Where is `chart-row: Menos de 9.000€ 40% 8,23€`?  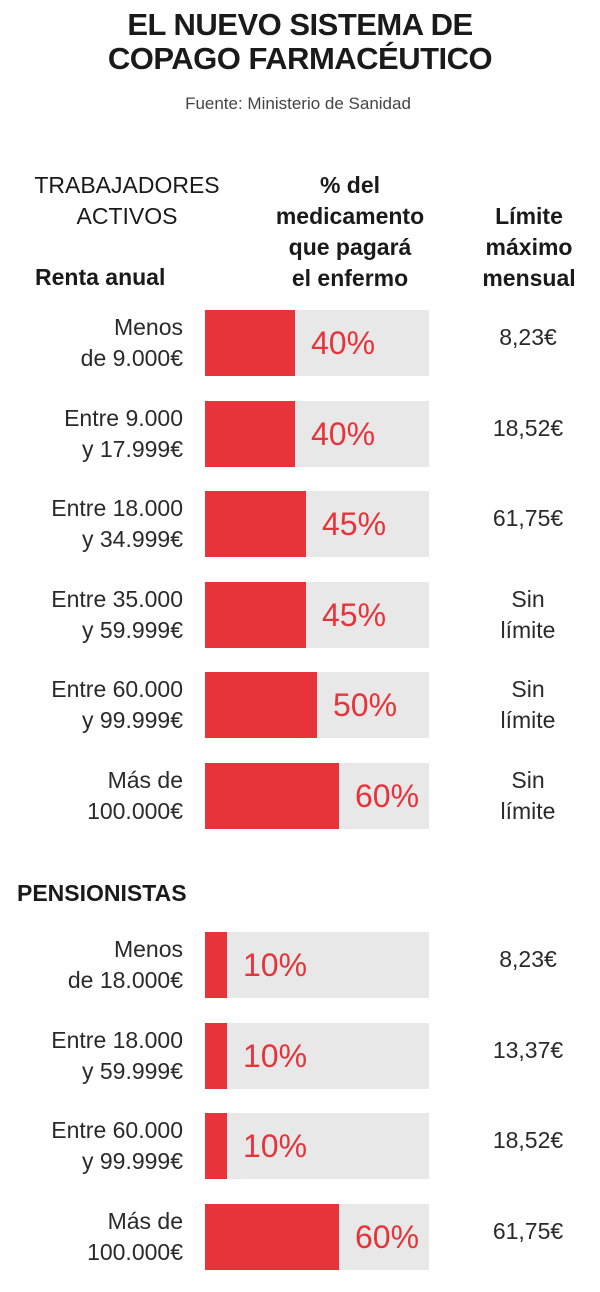
chart-row: Menos de 9.000€ 40% 8,23€ is located at coordinates (300, 343).